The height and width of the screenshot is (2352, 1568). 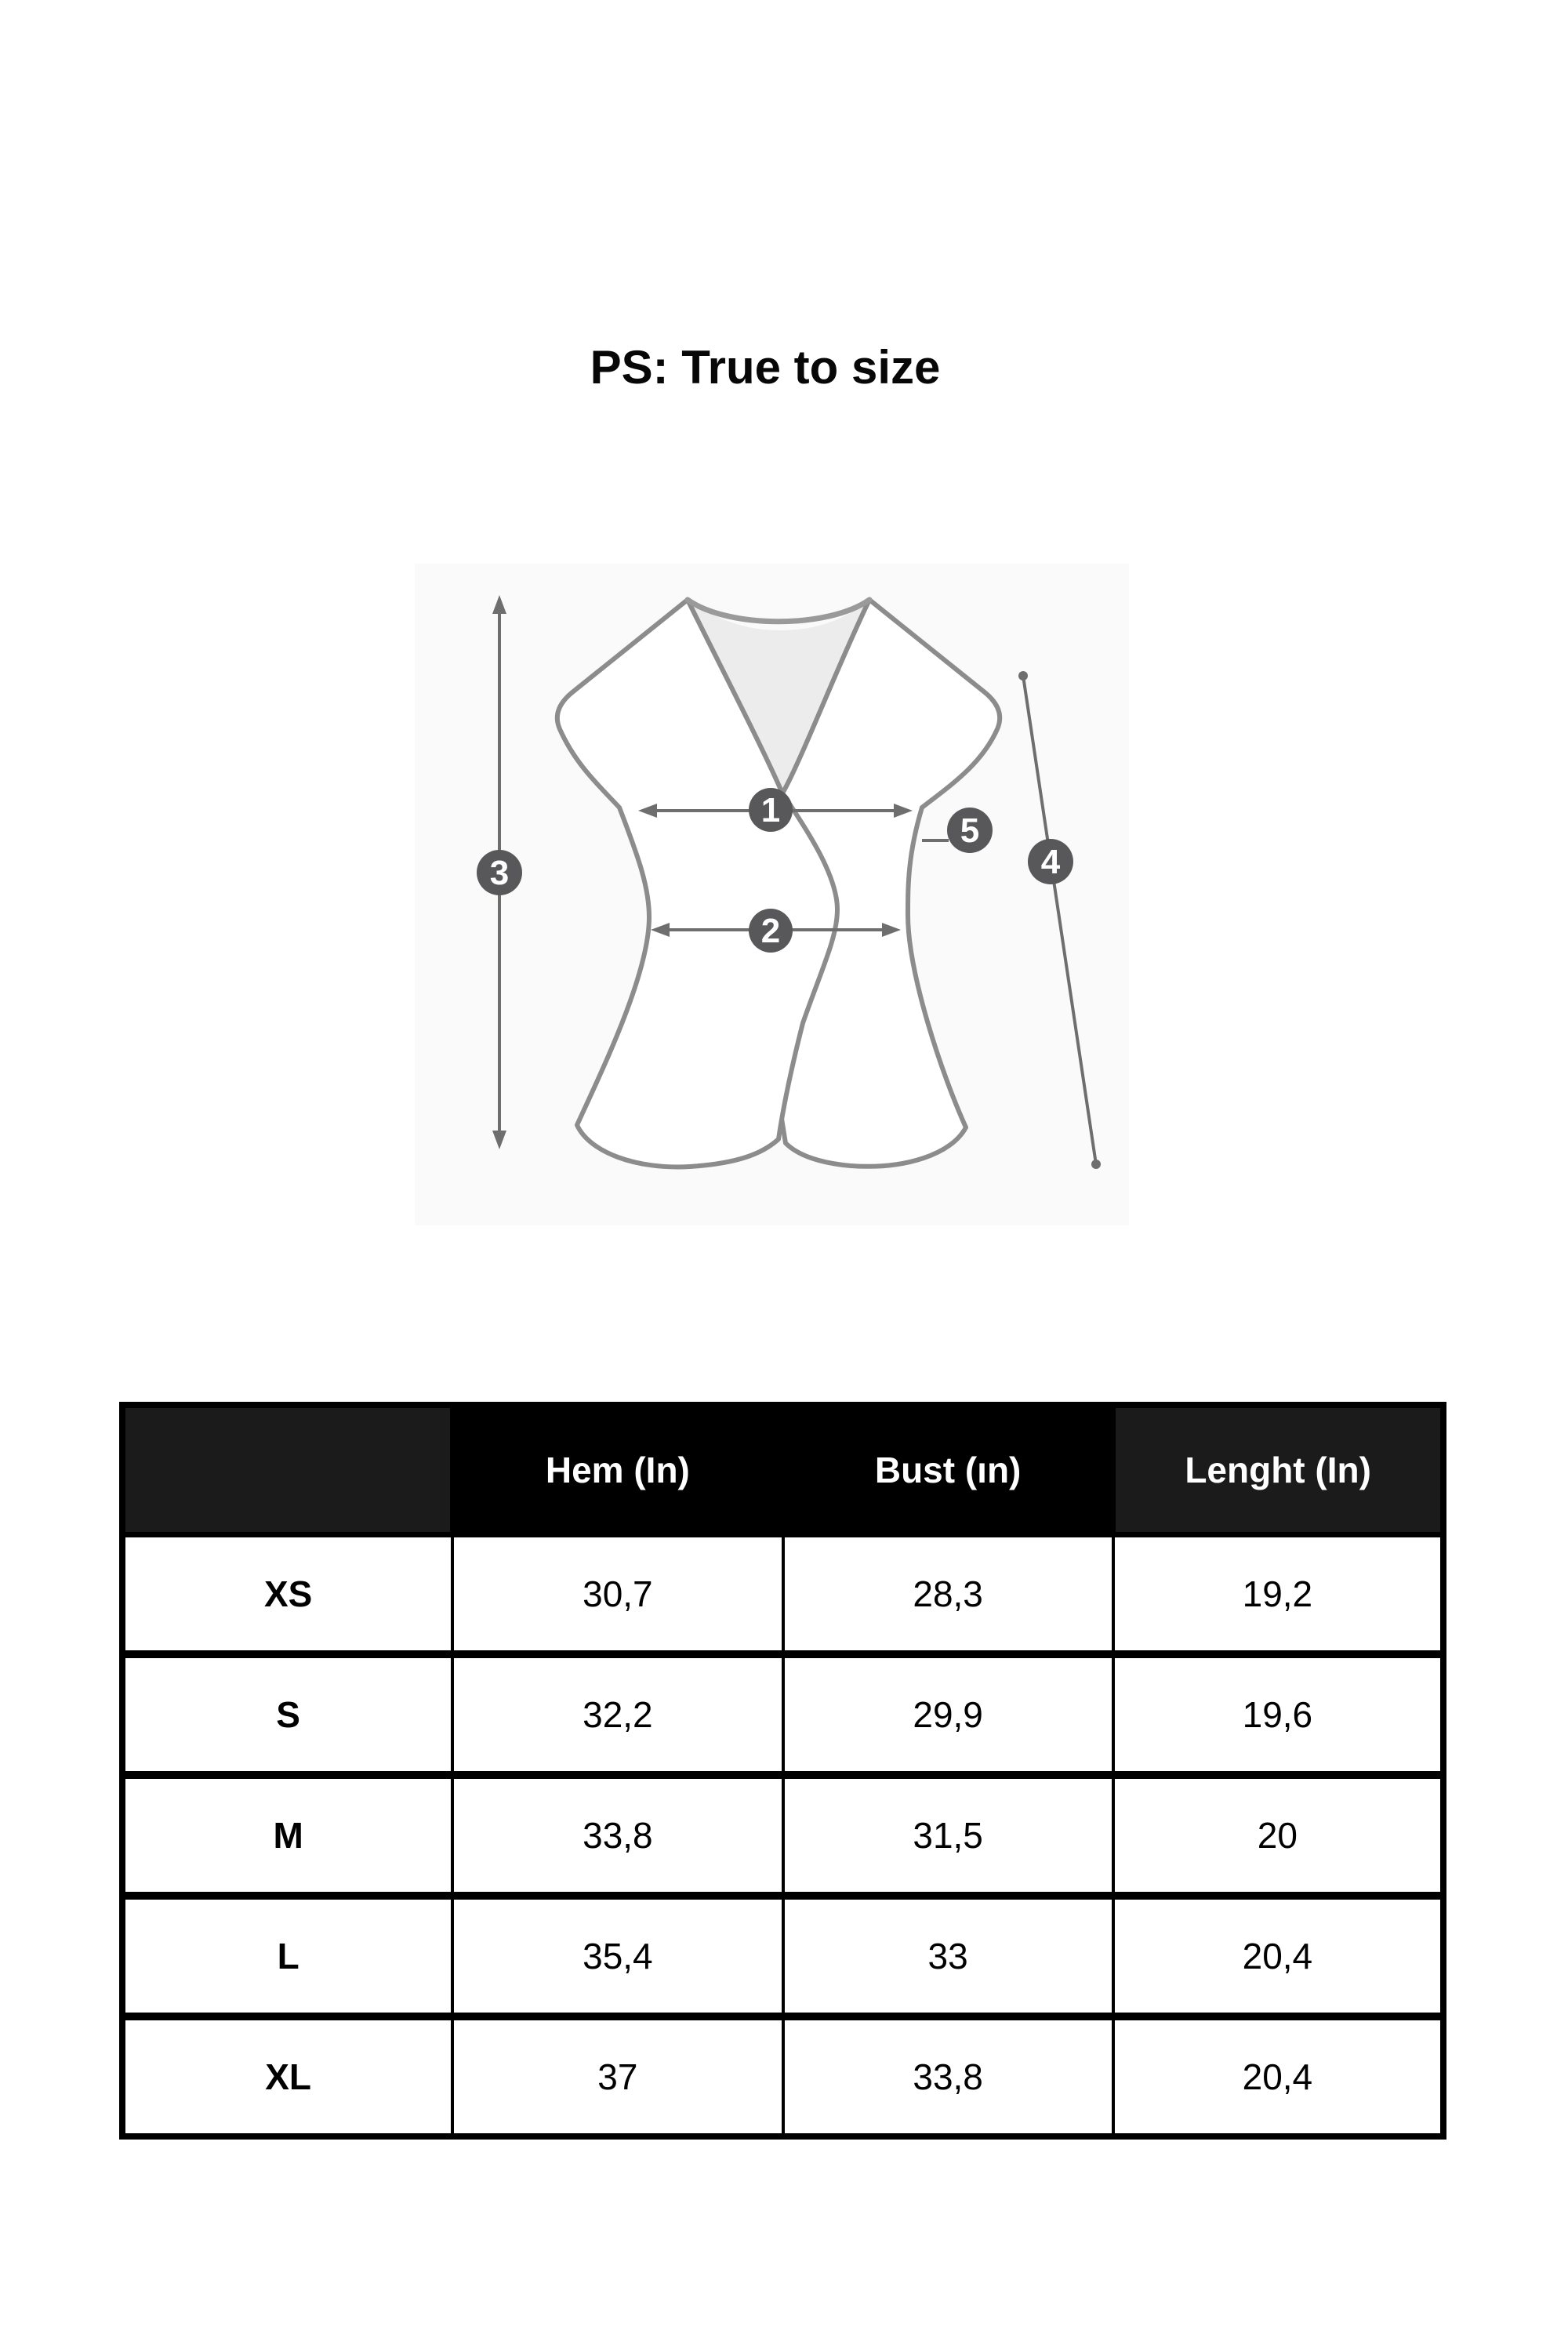 I want to click on marker-4-circle, so click(x=1050, y=861).